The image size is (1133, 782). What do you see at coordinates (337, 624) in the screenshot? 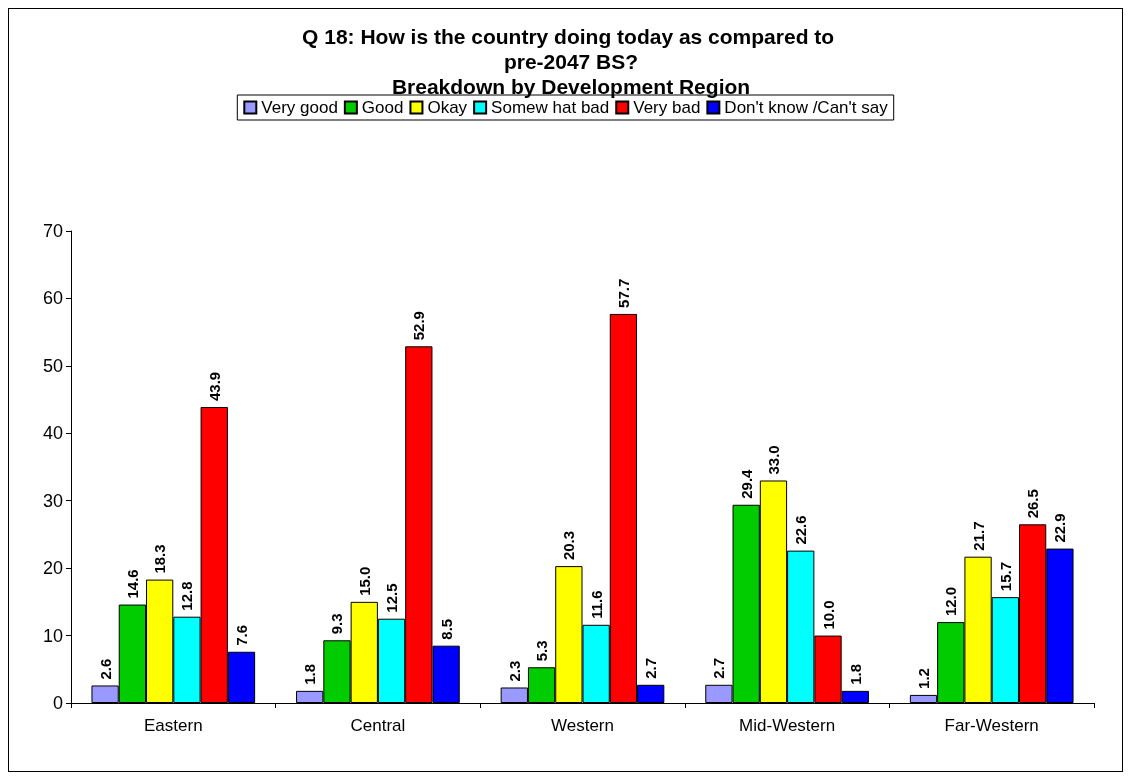
I see `data-label: 9.3` at bounding box center [337, 624].